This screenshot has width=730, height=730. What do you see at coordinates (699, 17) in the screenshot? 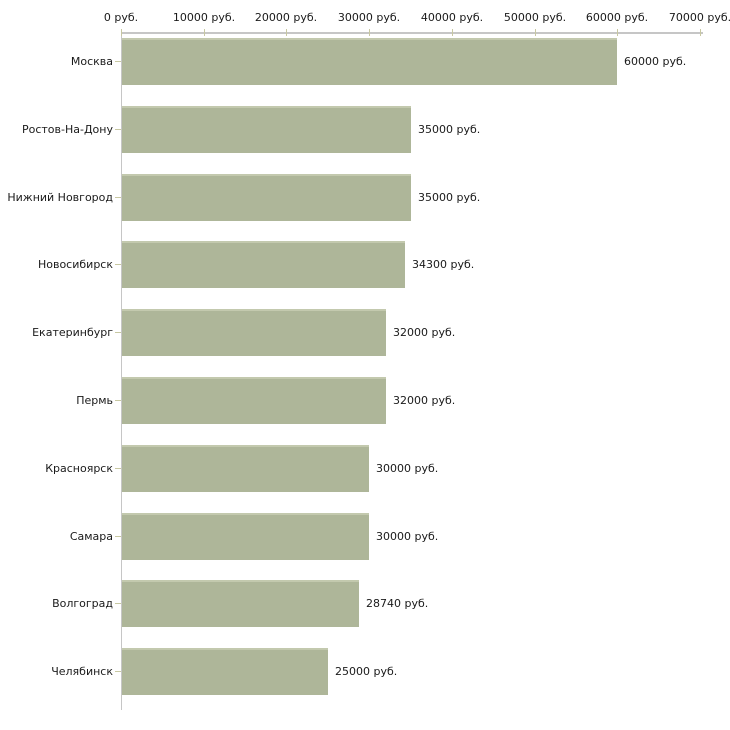
I see `x-tick-label: 70000 руб.` at bounding box center [699, 17].